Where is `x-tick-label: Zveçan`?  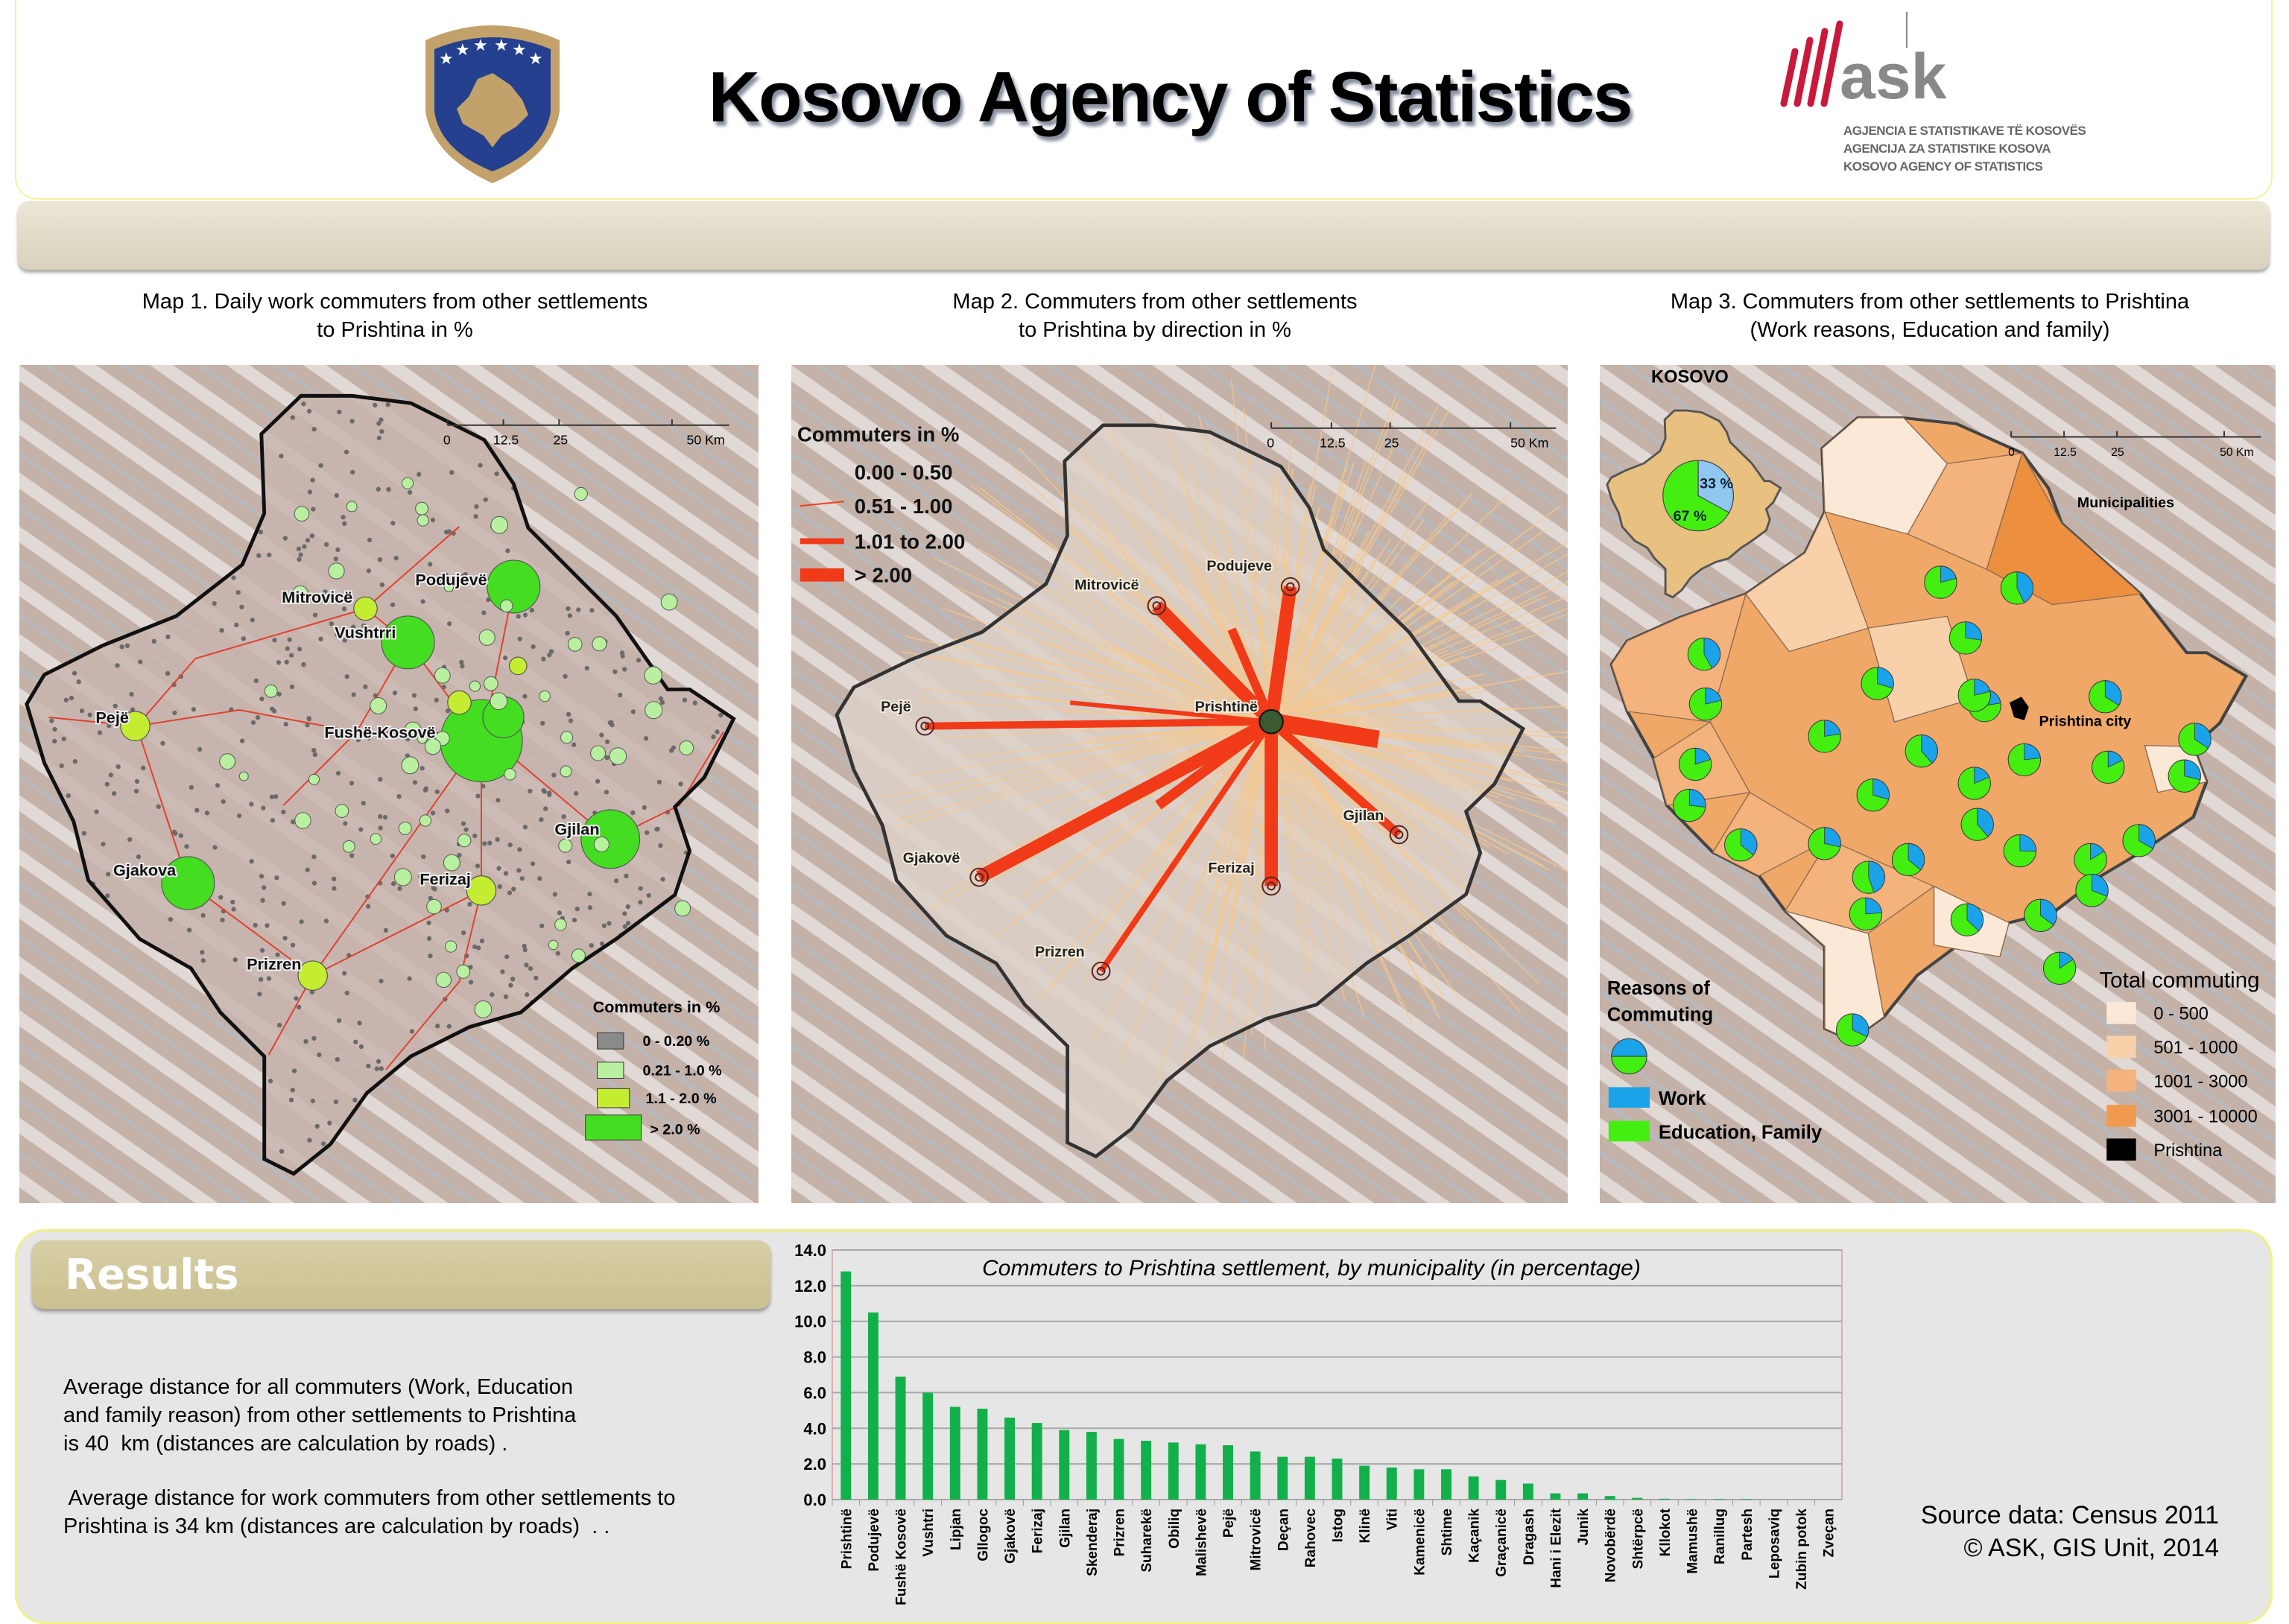 x-tick-label: Zveçan is located at coordinates (1829, 1533).